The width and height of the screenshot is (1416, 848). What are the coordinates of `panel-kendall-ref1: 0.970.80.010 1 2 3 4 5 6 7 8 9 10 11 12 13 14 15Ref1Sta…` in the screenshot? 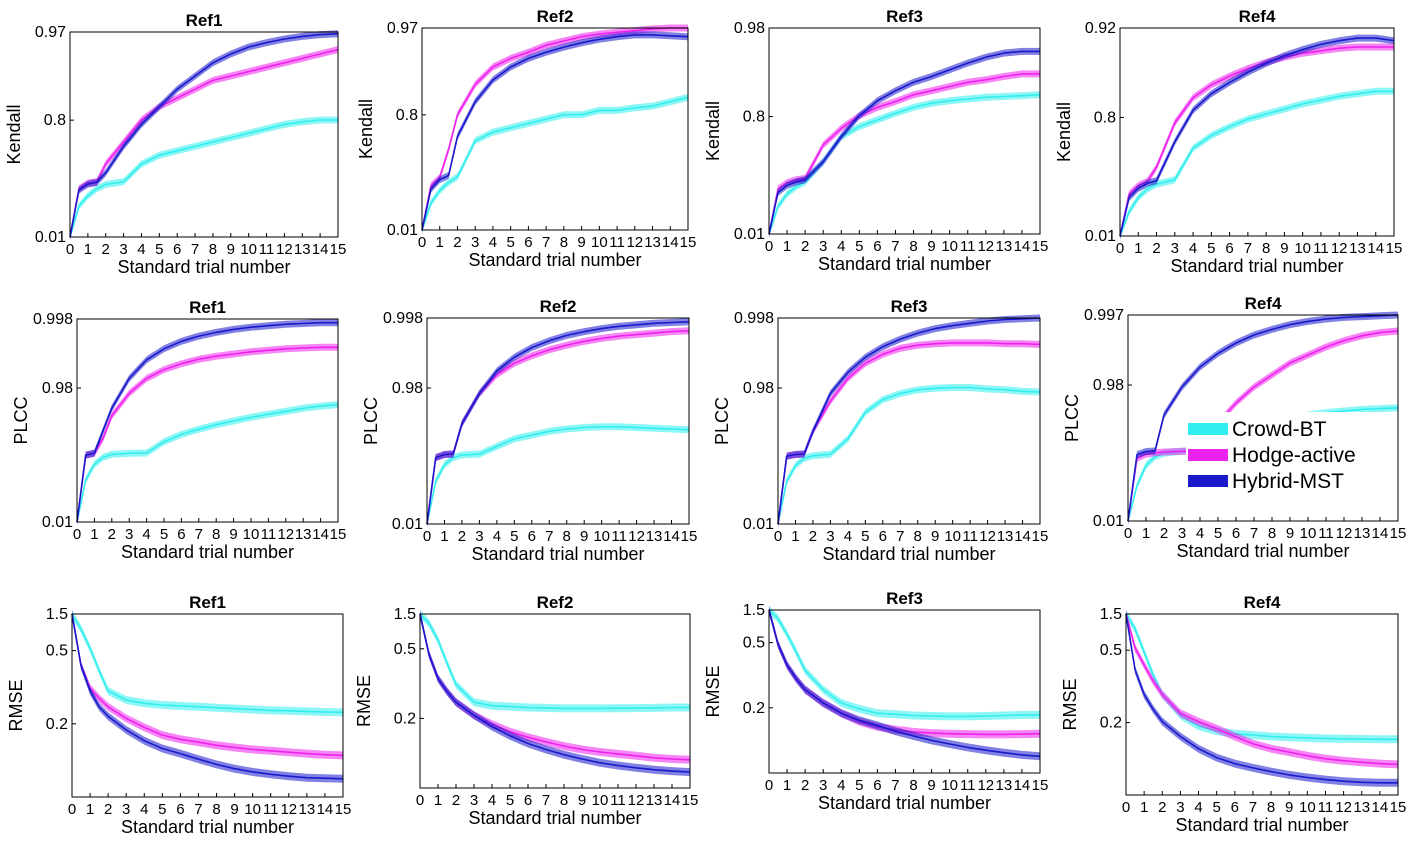 It's located at (175, 144).